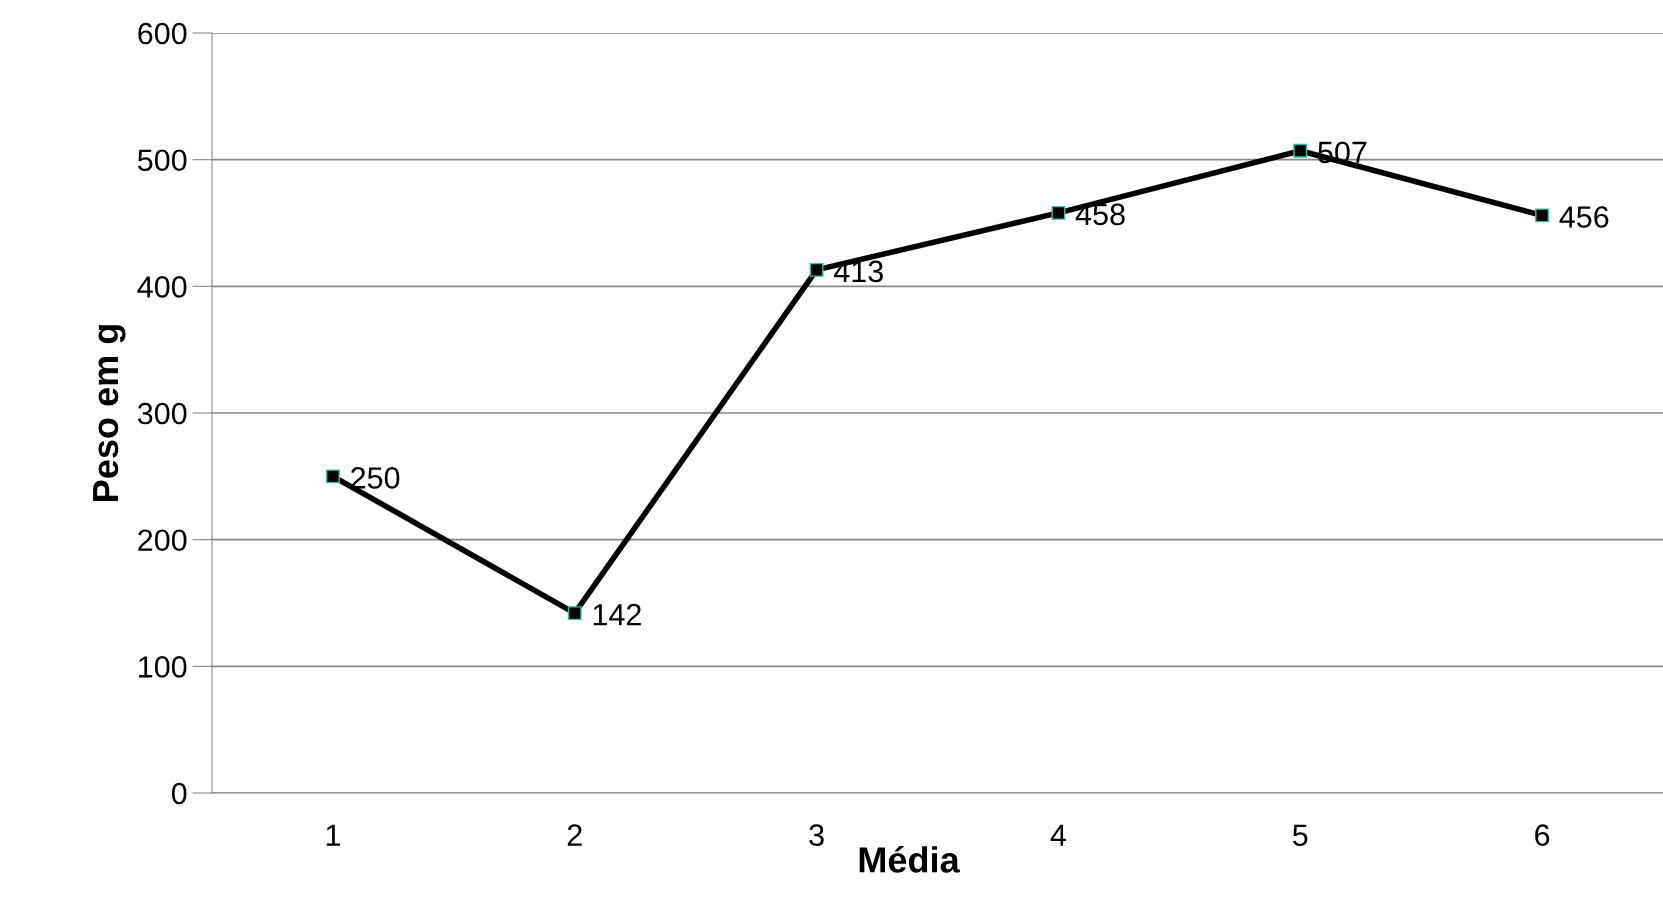 The height and width of the screenshot is (902, 1663). I want to click on y-tick-label: 0, so click(179, 793).